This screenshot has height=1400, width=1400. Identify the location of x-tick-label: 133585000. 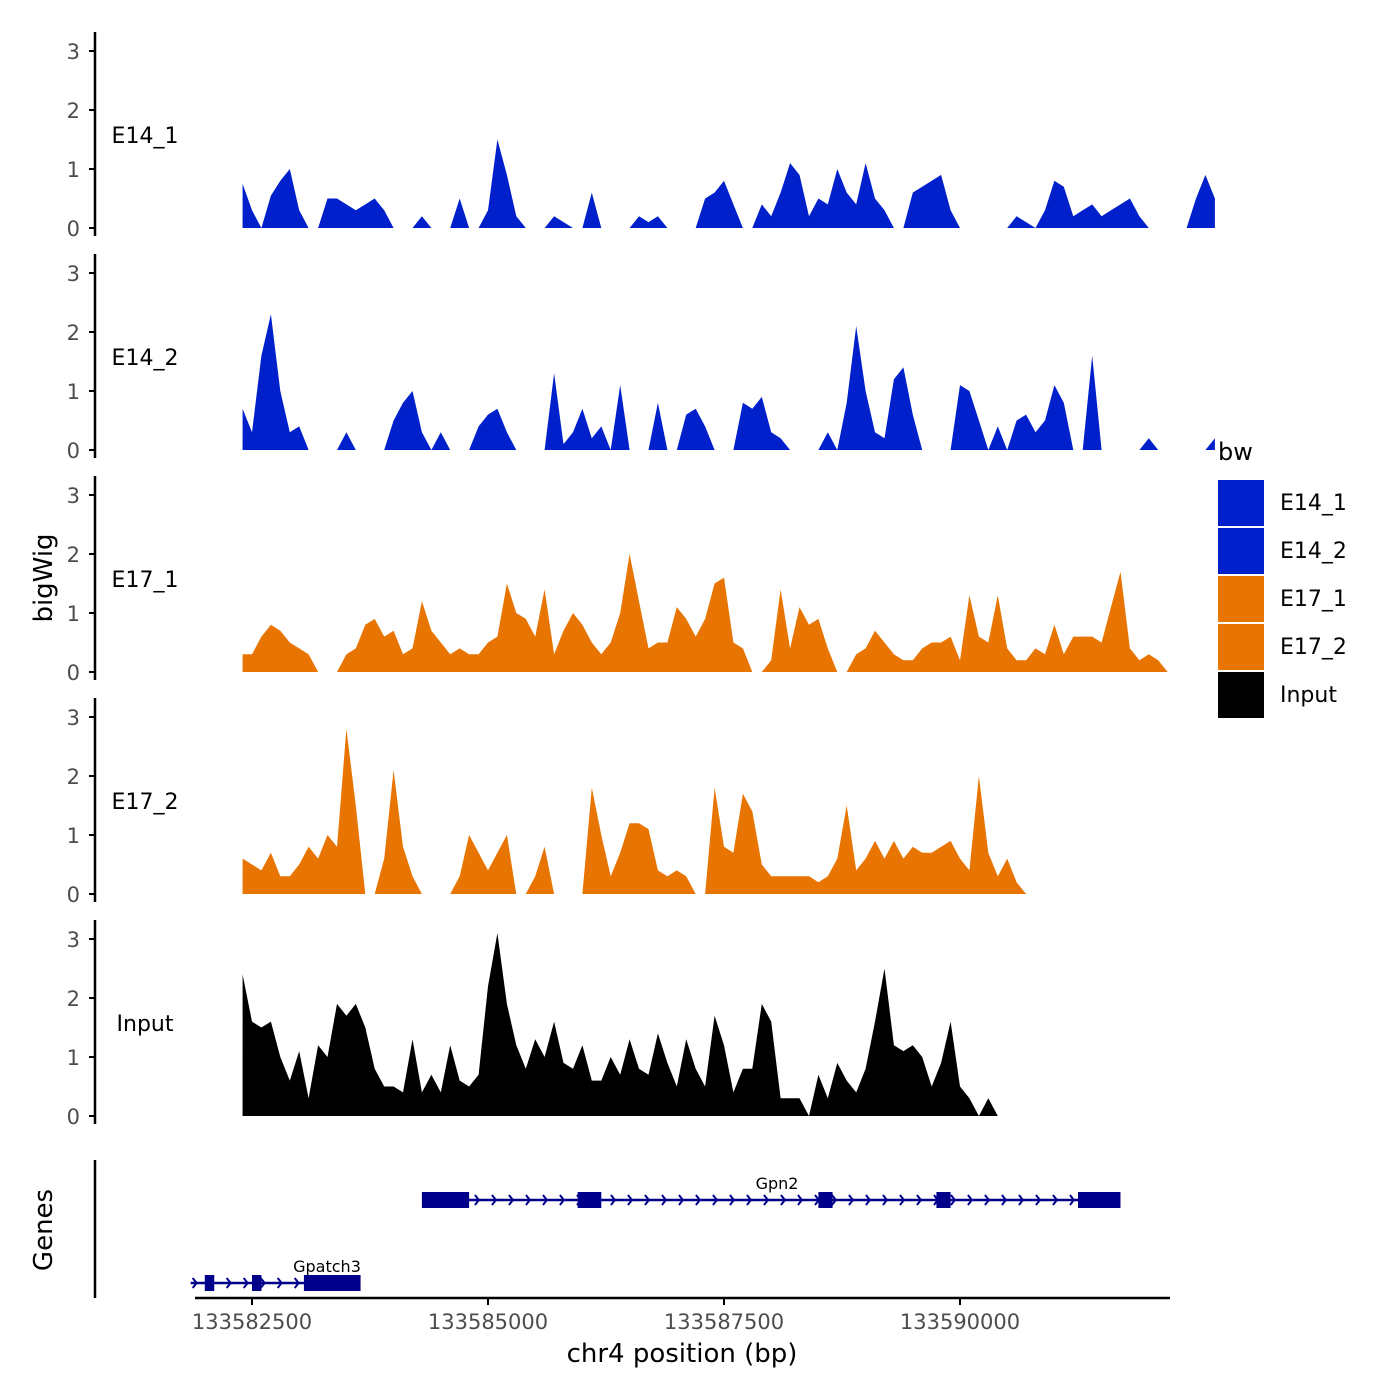
(488, 1322).